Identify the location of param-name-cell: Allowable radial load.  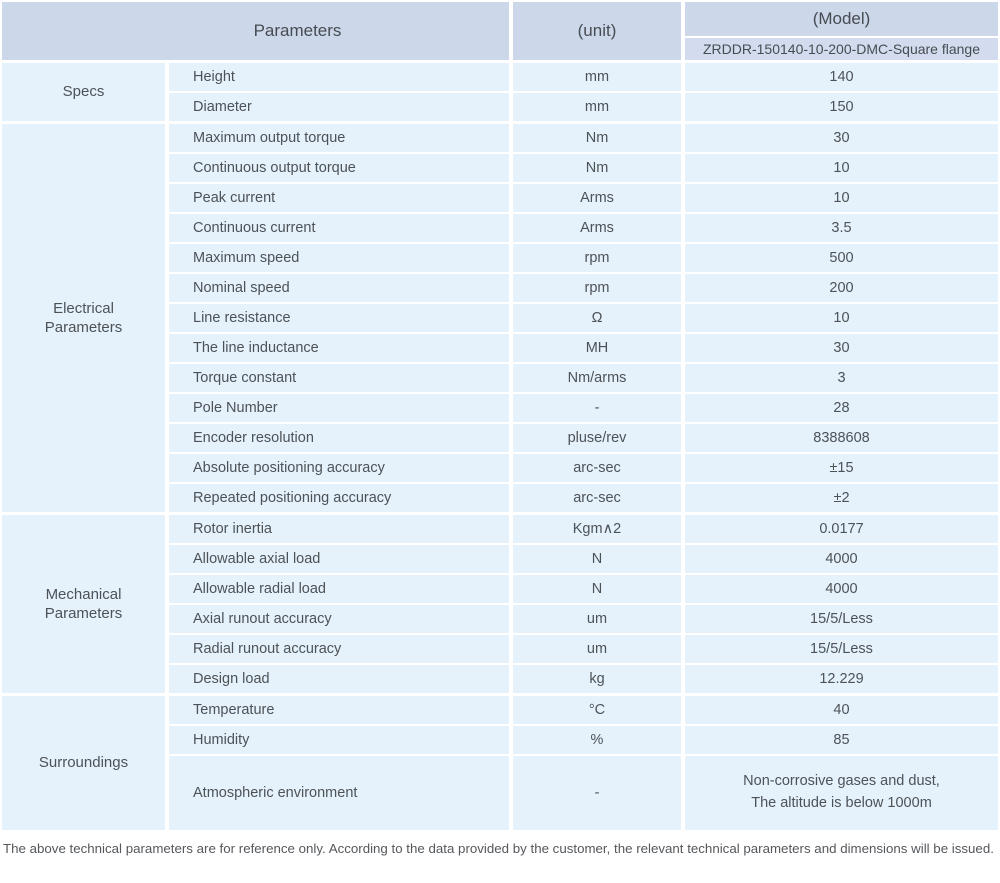
(339, 589).